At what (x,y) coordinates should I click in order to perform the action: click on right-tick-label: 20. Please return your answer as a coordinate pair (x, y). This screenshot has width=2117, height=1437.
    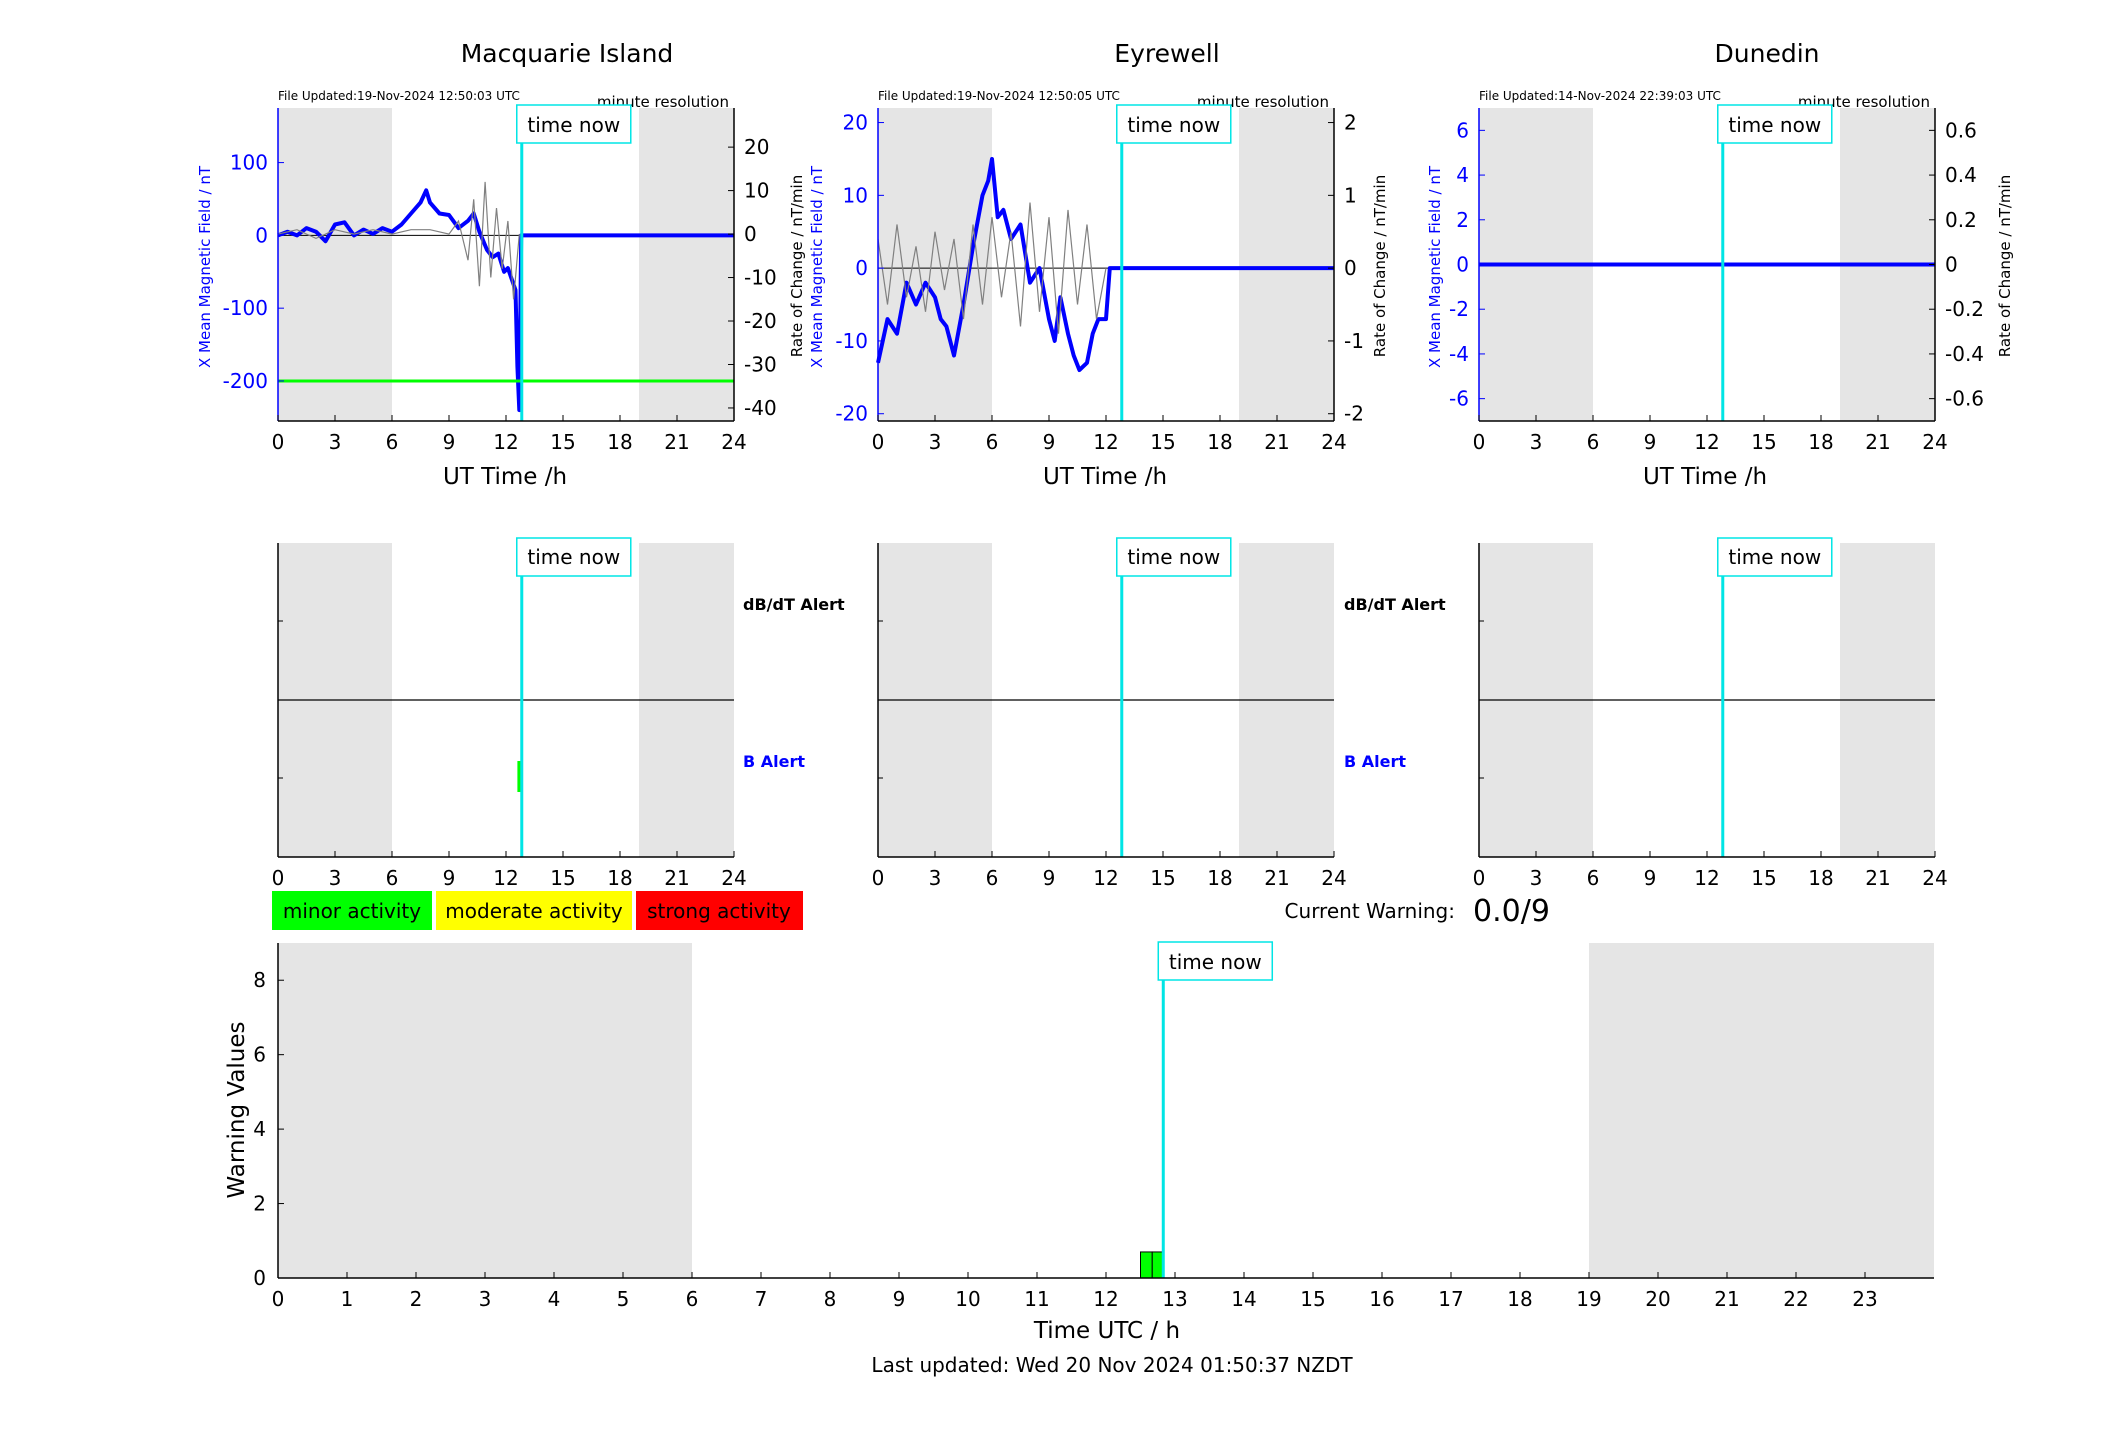
    Looking at the image, I should click on (756, 147).